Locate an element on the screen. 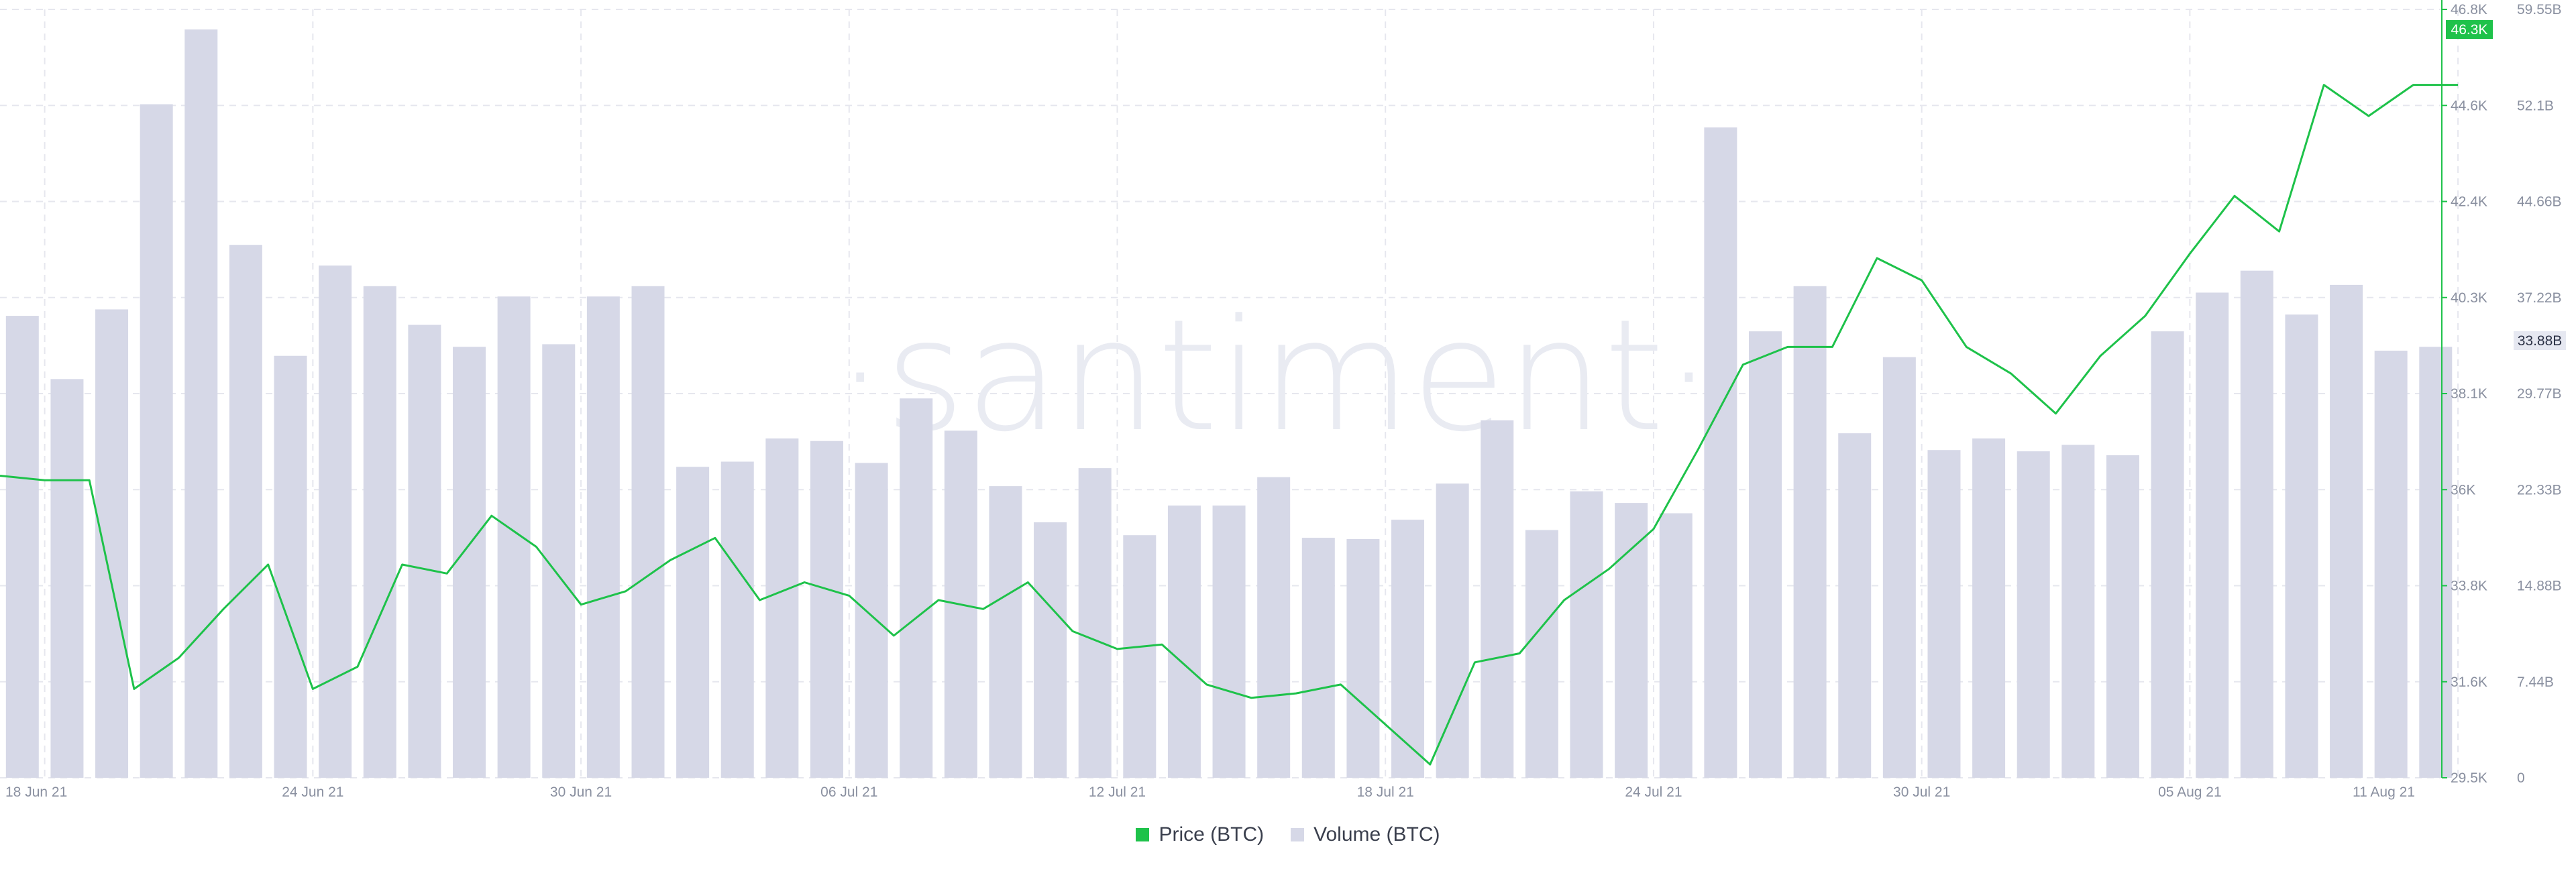  x-tick-label: 18 Jul 21 is located at coordinates (1385, 792).